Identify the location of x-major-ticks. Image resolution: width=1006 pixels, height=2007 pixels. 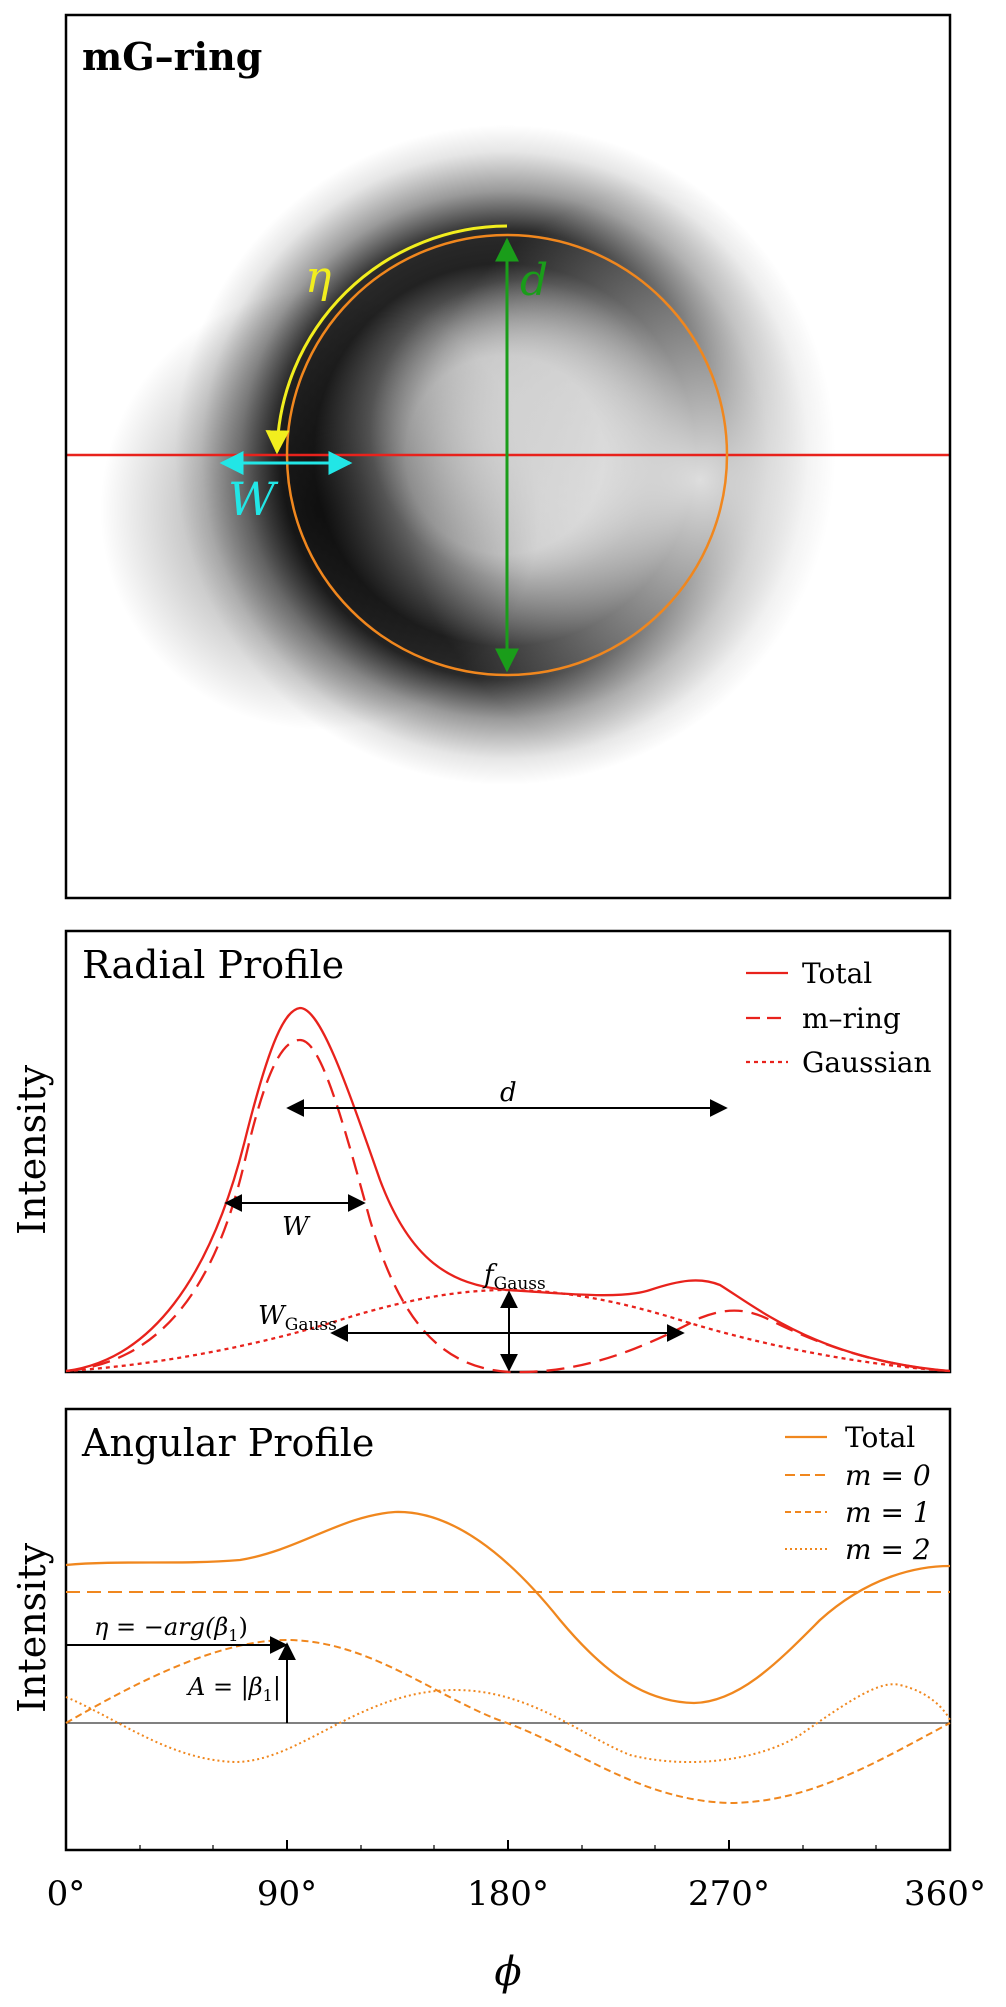
(508, 1845).